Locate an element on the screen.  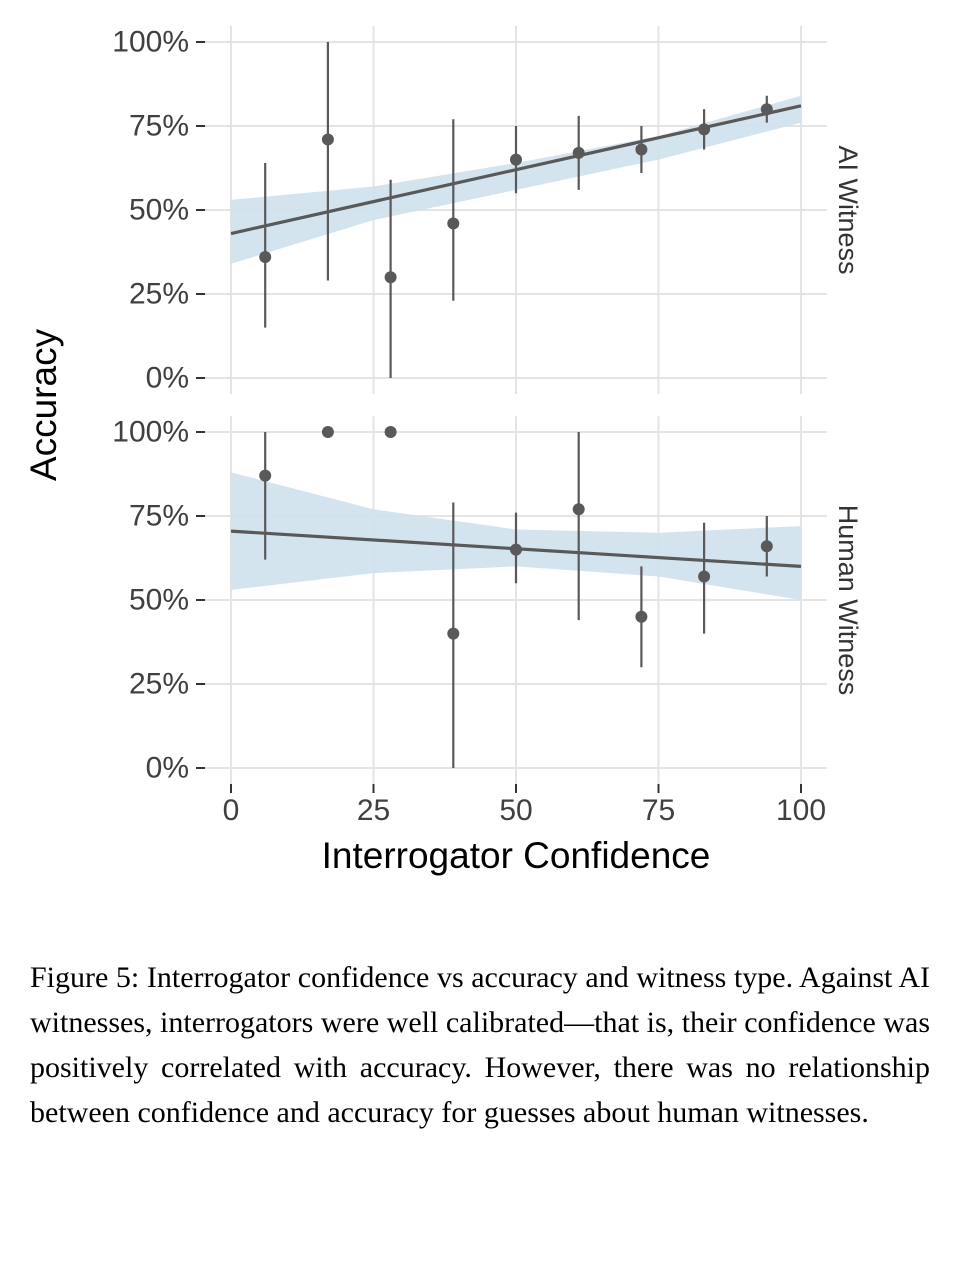
x-axis-tick-label: 100 is located at coordinates (801, 810).